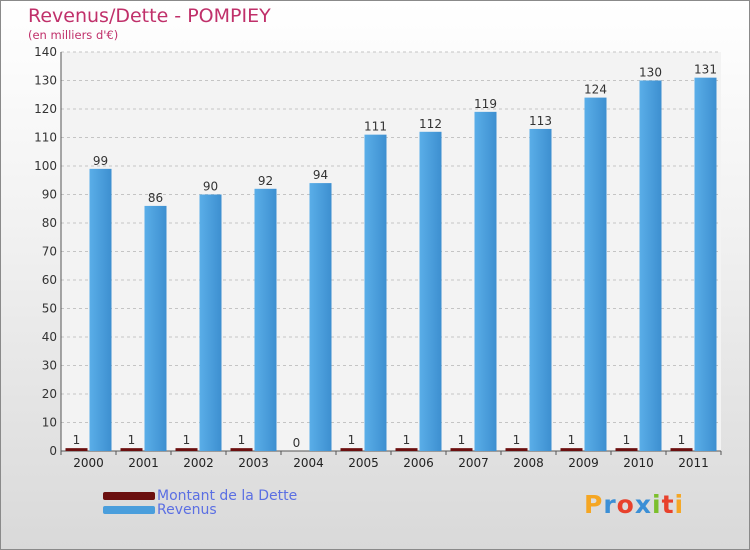 The width and height of the screenshot is (750, 550). What do you see at coordinates (668, 504) in the screenshot?
I see `logo-letter: t` at bounding box center [668, 504].